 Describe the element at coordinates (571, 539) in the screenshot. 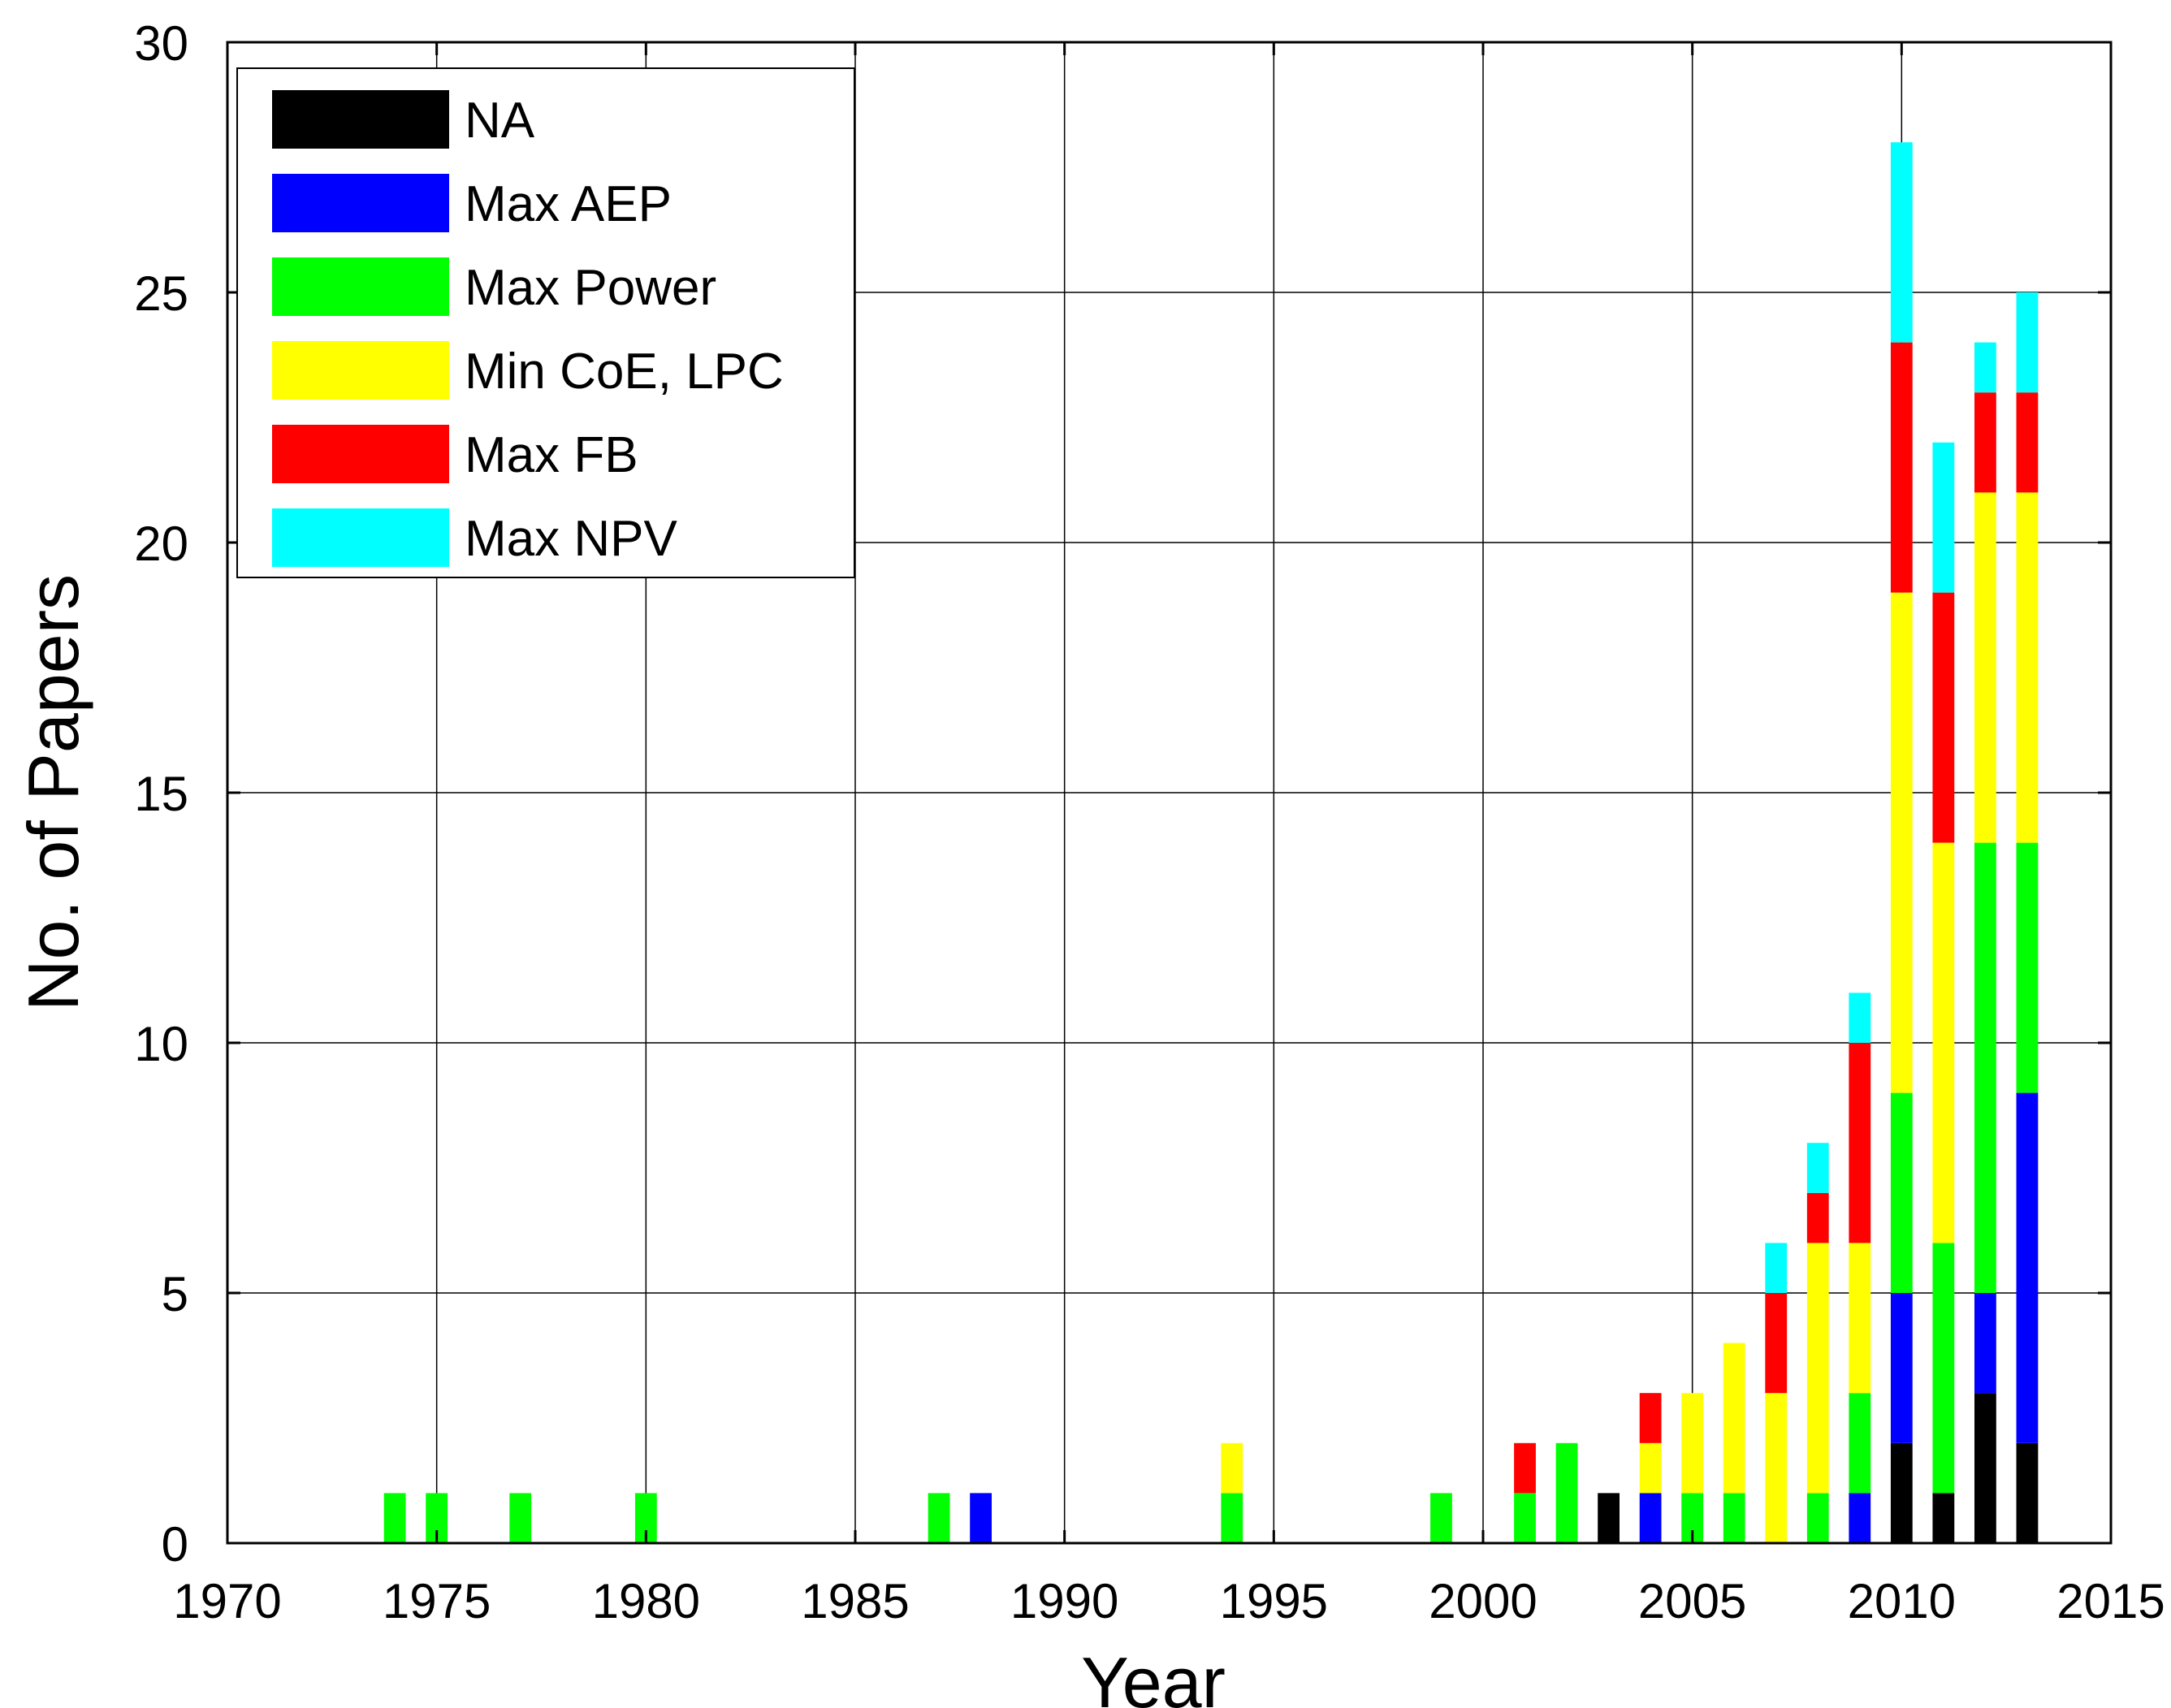

I see `legend-label: Max NPV` at that location.